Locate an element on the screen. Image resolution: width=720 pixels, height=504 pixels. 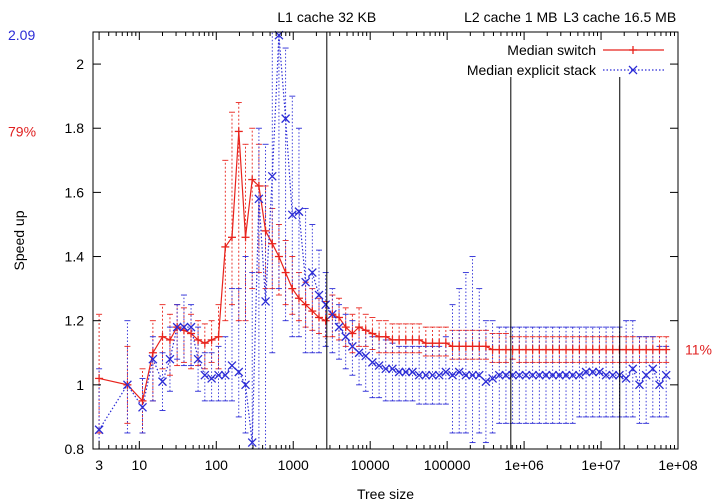
y-tick-label: 1.4 is located at coordinates (75, 257).